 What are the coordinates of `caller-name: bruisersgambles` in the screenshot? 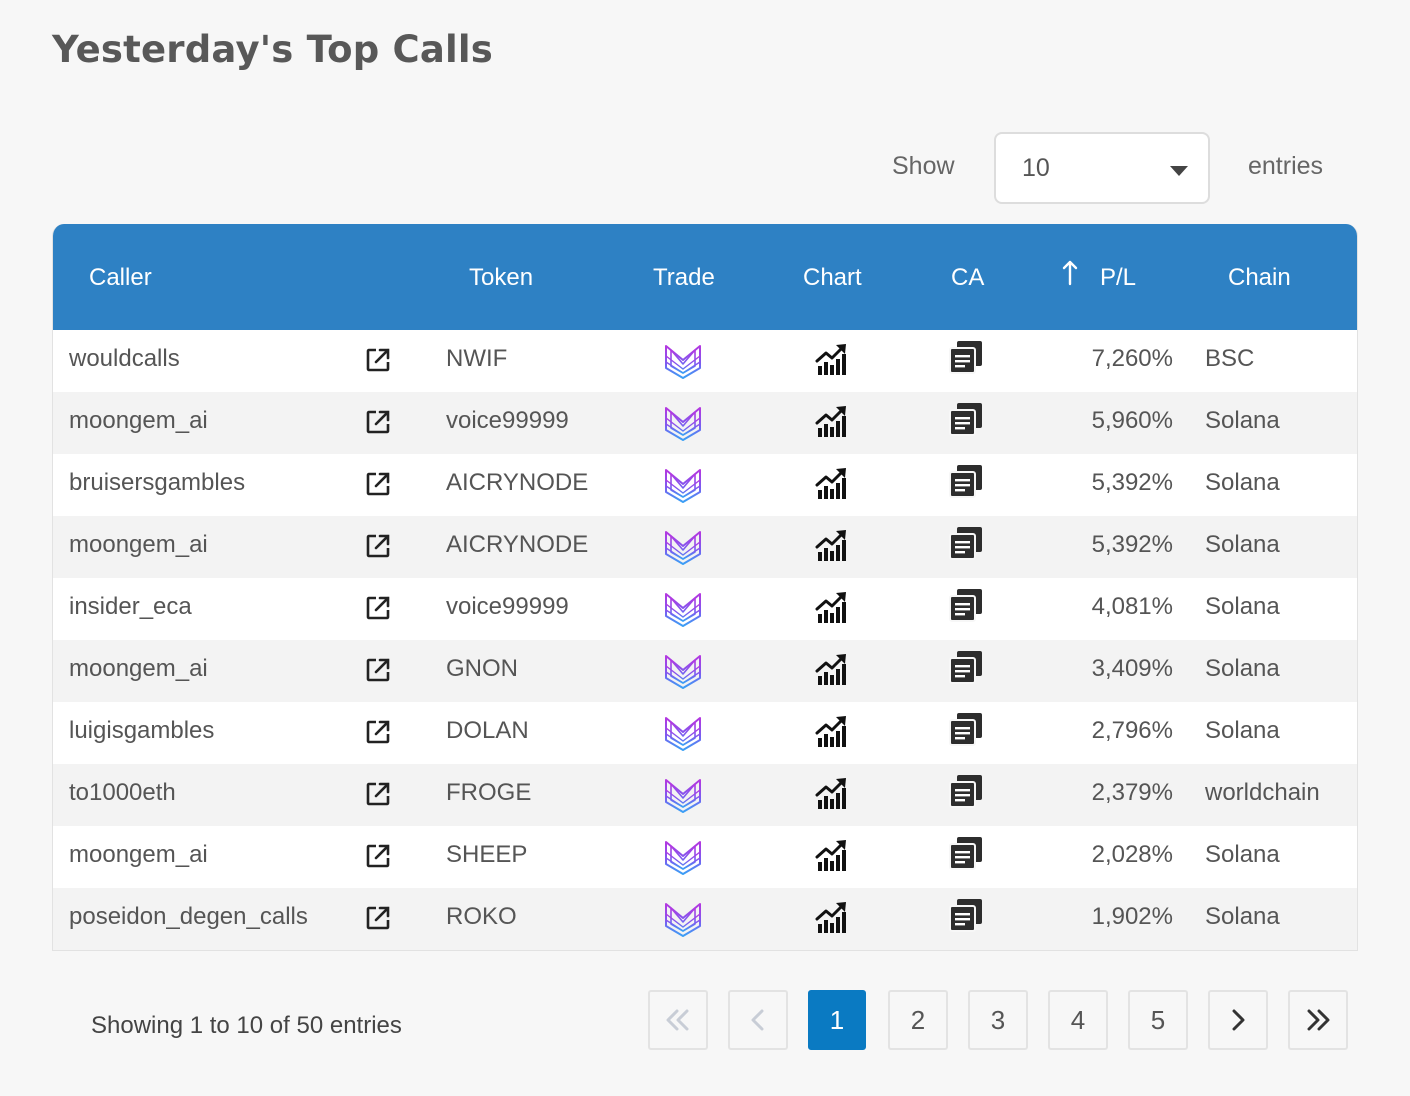 It's located at (157, 482).